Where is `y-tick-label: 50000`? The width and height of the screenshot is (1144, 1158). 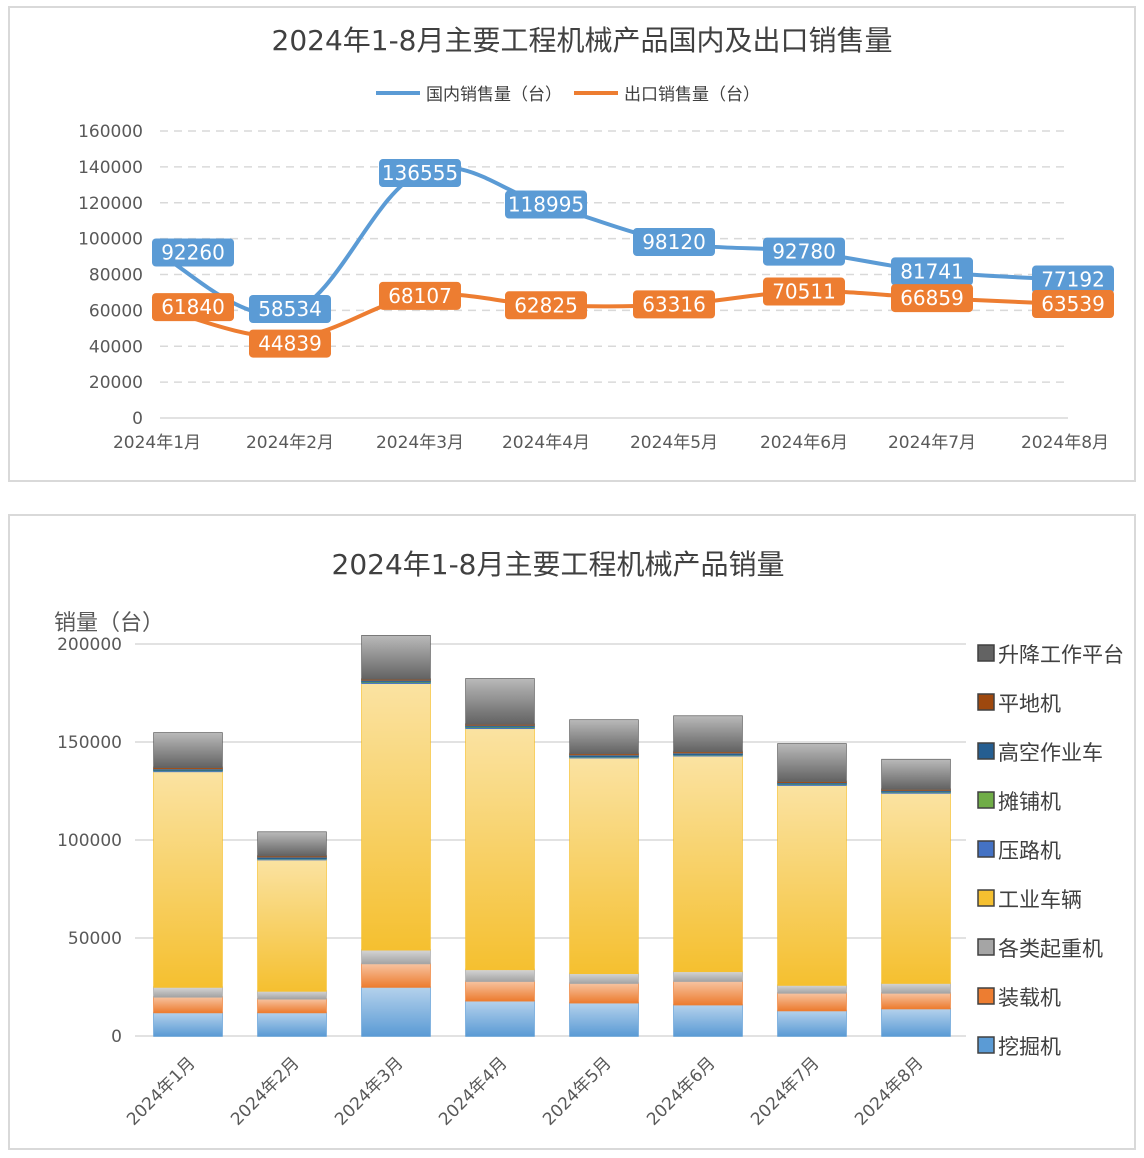
y-tick-label: 50000 is located at coordinates (95, 939).